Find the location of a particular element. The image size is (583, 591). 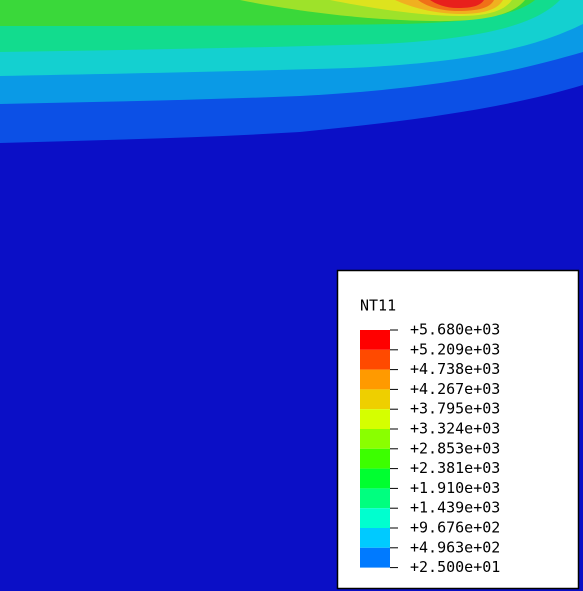

legend-label: +1.910e+03 is located at coordinates (455, 488).